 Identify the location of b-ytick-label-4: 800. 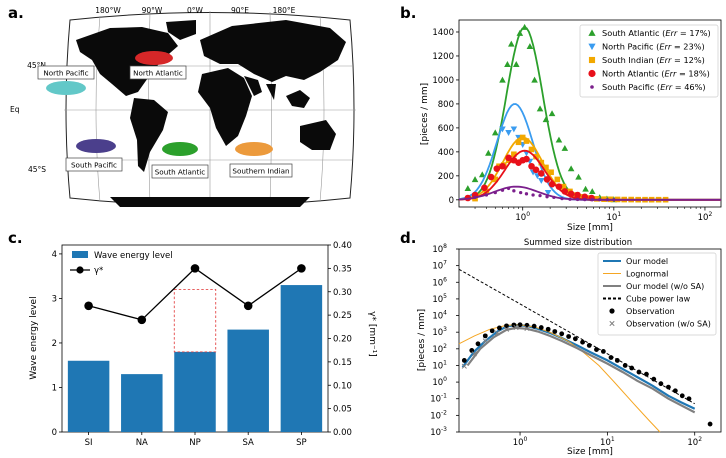
(446, 105).